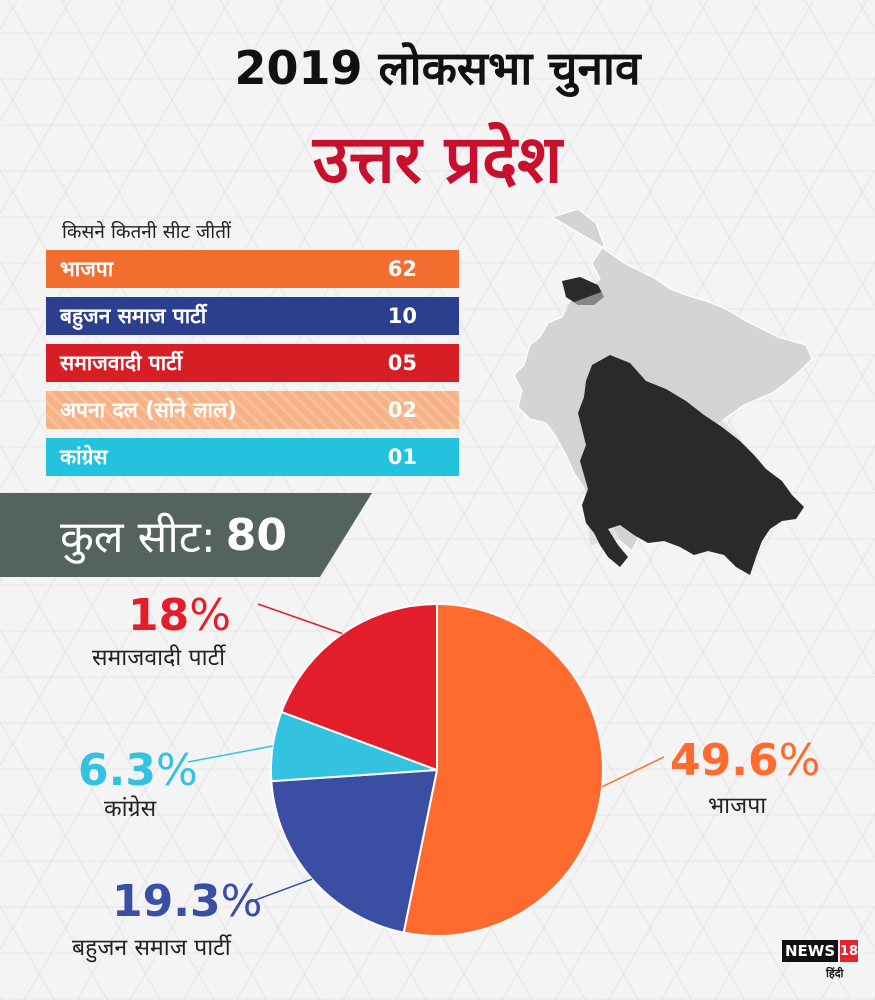 Image resolution: width=875 pixels, height=1000 pixels. What do you see at coordinates (159, 658) in the screenshot?
I see `pie-slice-name: समाजवादी पार्टी` at bounding box center [159, 658].